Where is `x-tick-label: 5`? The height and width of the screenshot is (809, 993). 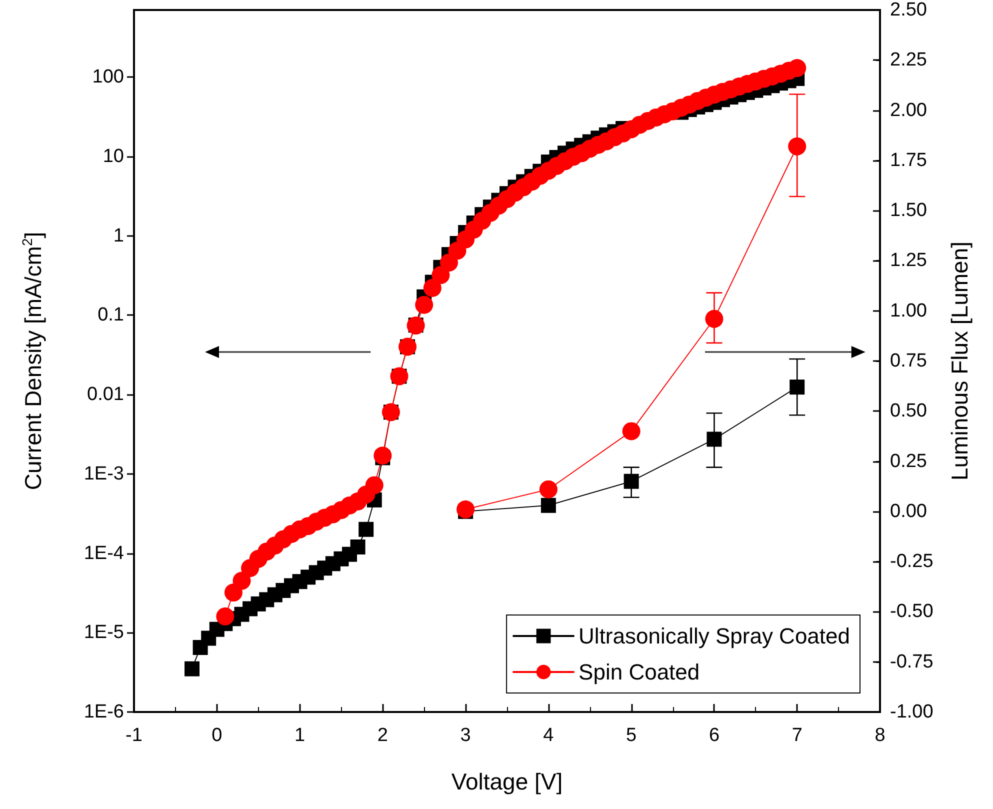 x-tick-label: 5 is located at coordinates (631, 735).